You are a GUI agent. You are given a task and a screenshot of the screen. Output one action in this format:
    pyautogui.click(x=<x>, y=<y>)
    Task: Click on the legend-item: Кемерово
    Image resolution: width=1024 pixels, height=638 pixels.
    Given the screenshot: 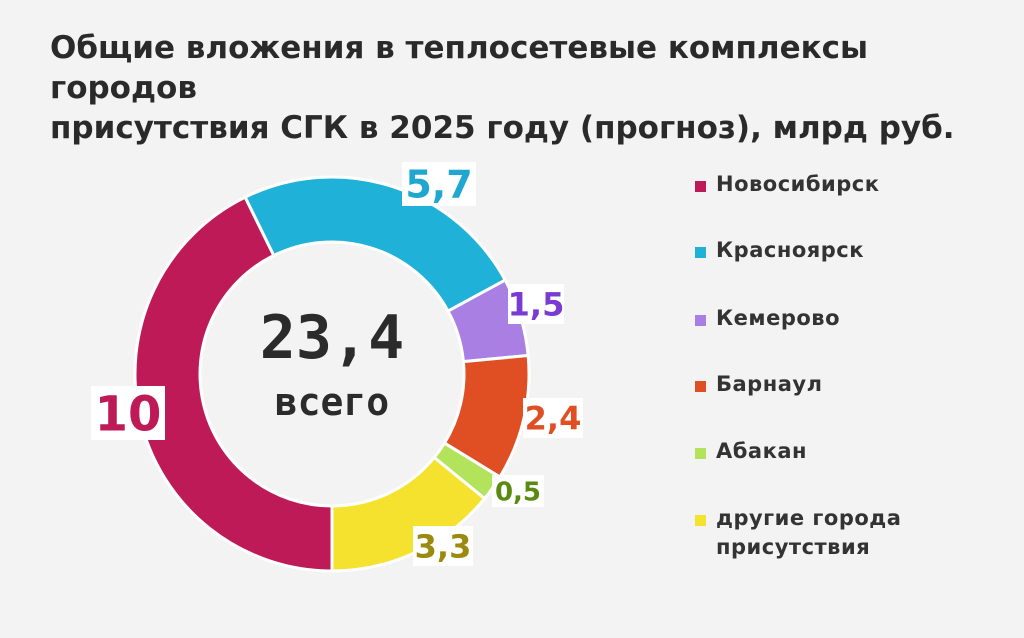 What is the action you would take?
    pyautogui.click(x=855, y=318)
    